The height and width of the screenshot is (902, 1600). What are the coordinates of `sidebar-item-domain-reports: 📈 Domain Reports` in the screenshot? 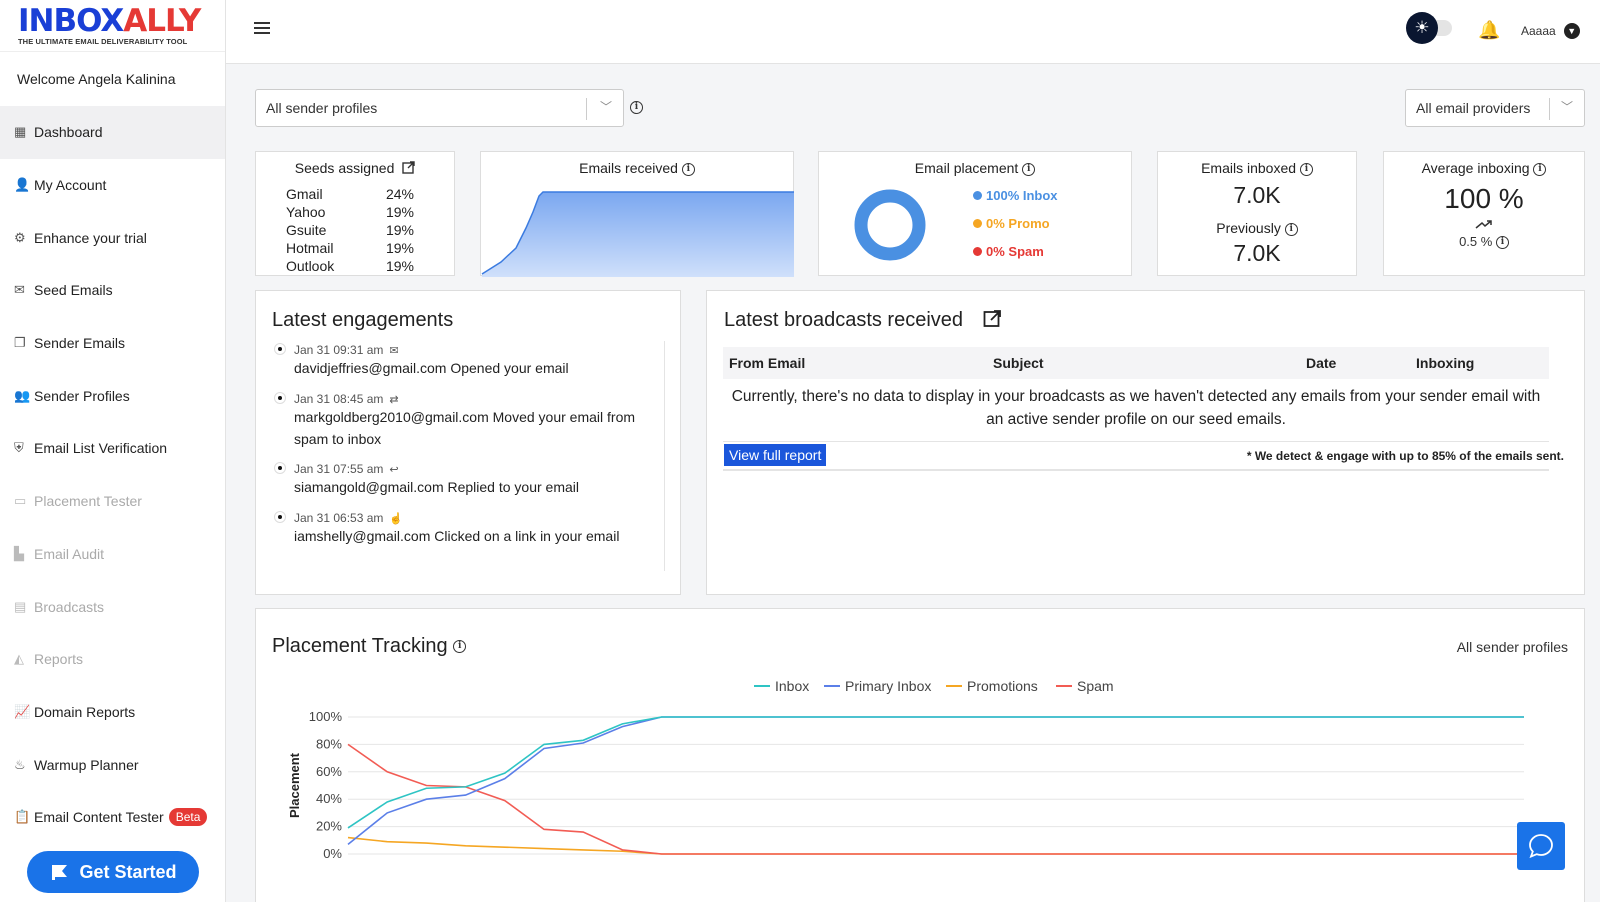 It's located at (112, 712).